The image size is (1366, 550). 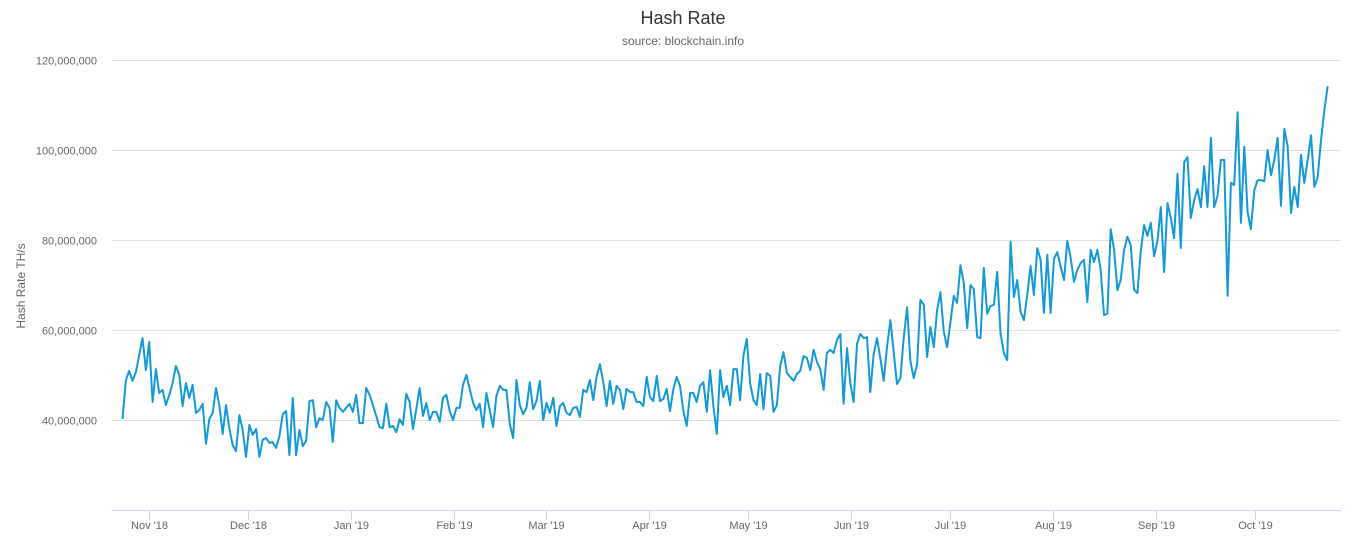 What do you see at coordinates (1053, 526) in the screenshot?
I see `x-tick-label: Aug '19` at bounding box center [1053, 526].